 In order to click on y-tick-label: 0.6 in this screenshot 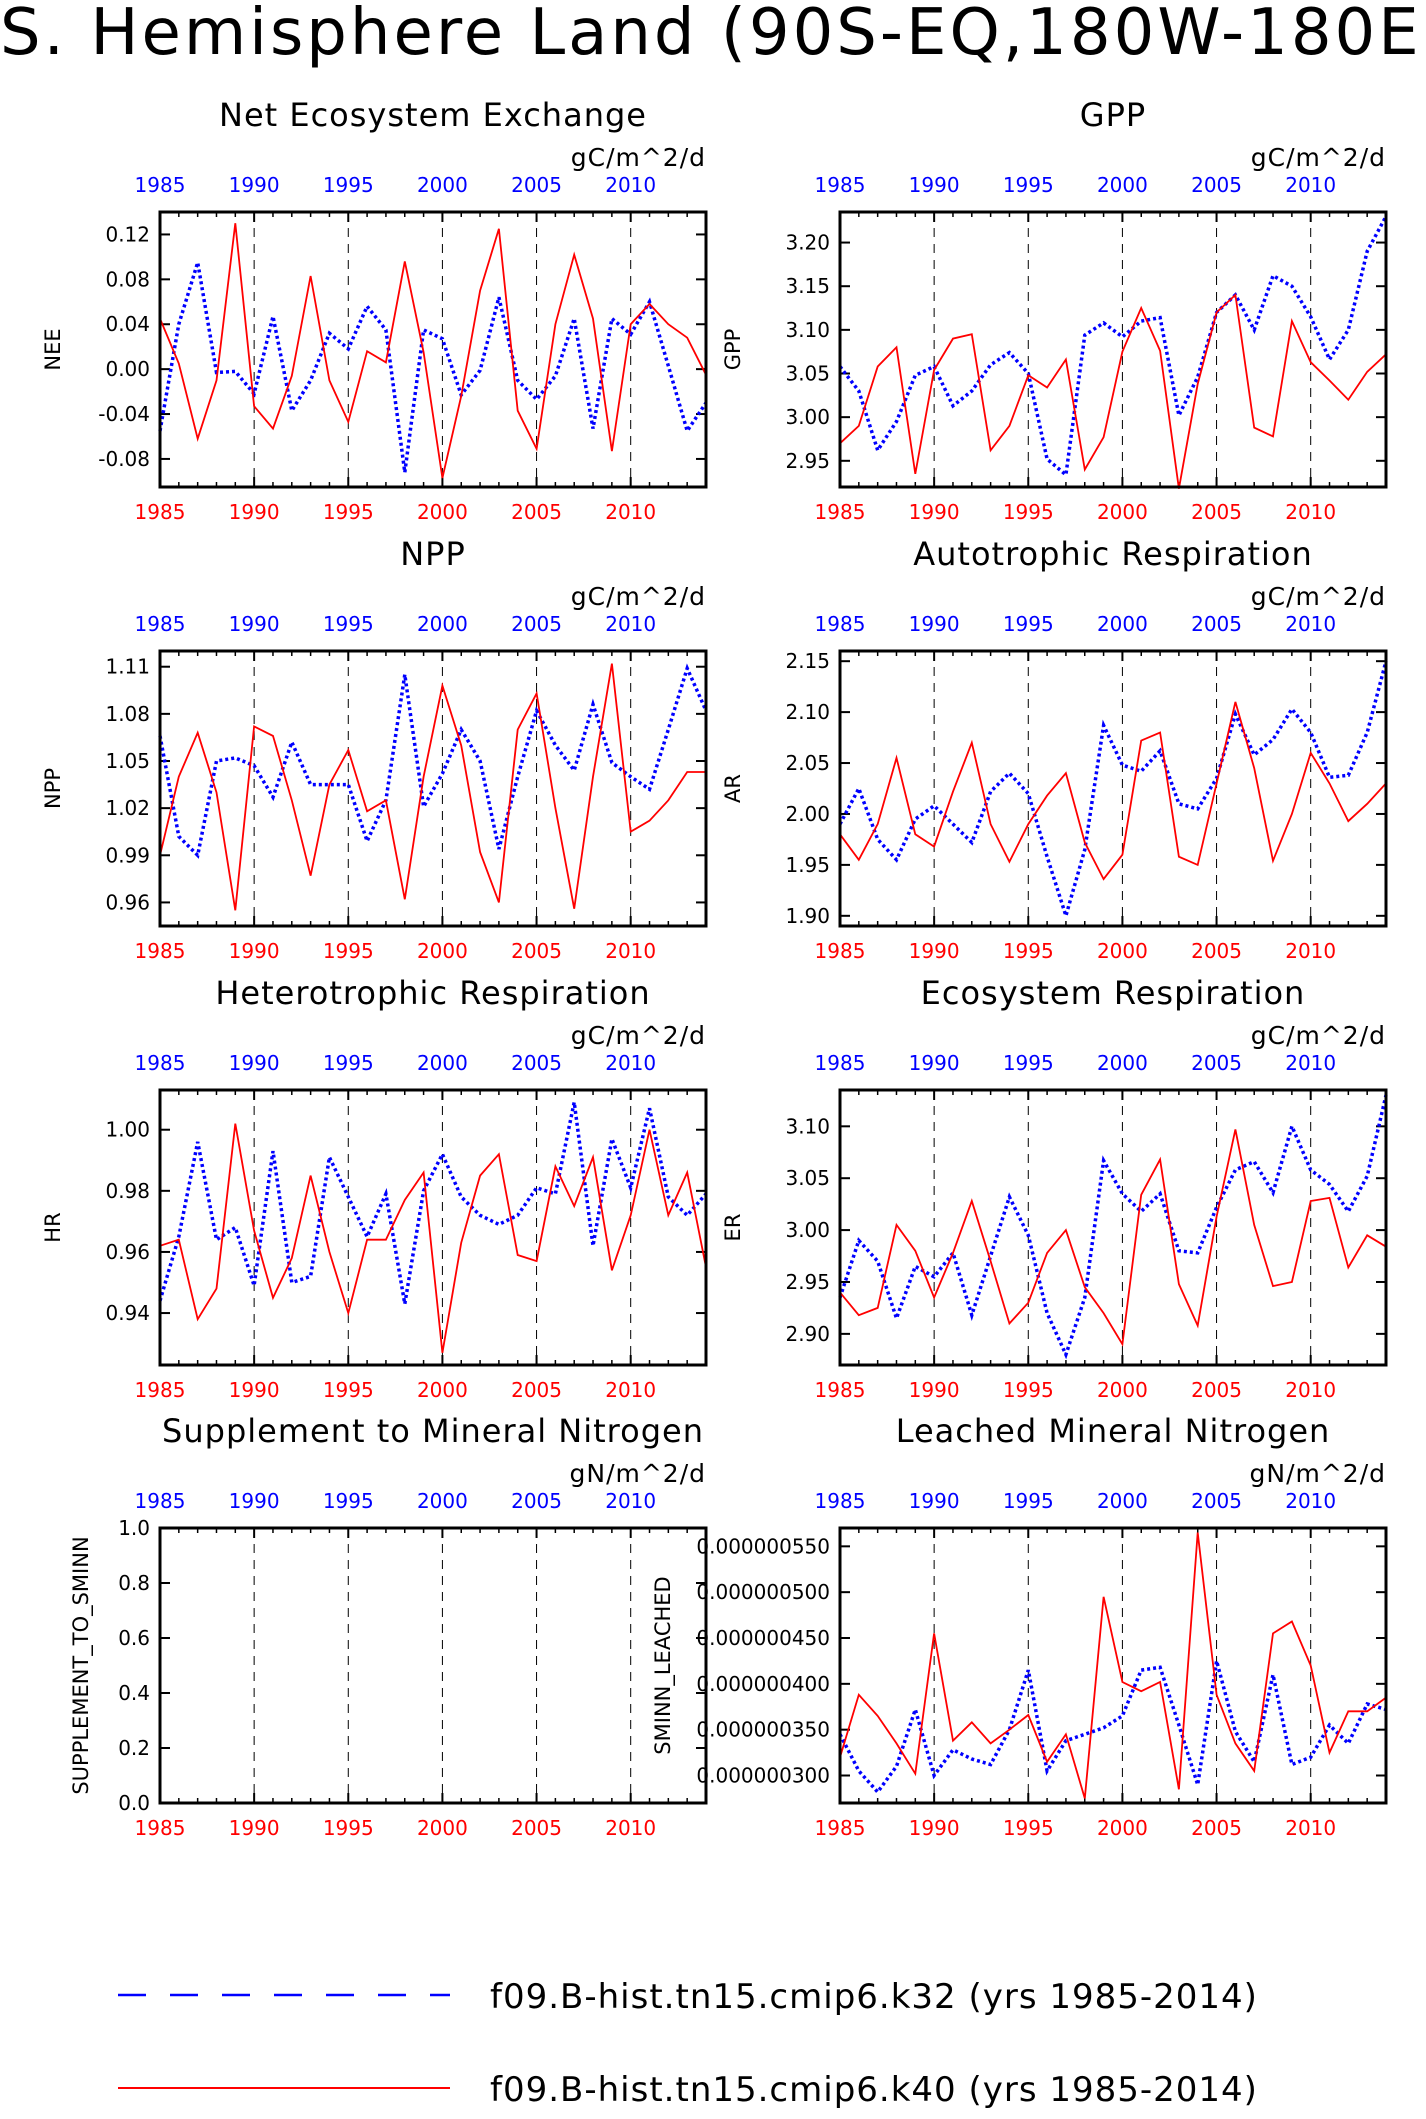, I will do `click(134, 1638)`.